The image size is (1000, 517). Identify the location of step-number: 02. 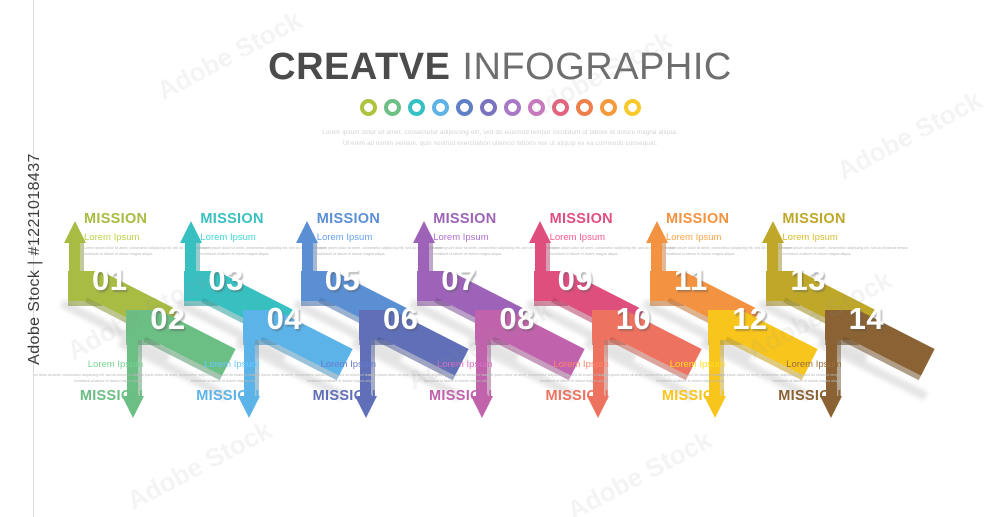
(168, 318).